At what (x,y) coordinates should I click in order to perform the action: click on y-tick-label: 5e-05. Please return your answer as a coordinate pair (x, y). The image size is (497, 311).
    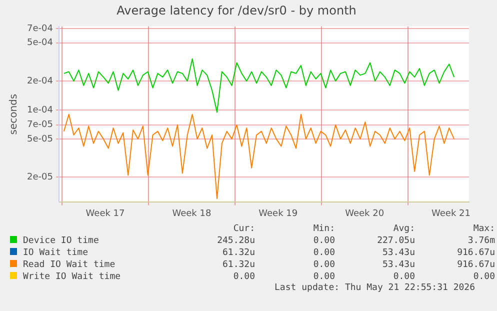
    Looking at the image, I should click on (39, 139).